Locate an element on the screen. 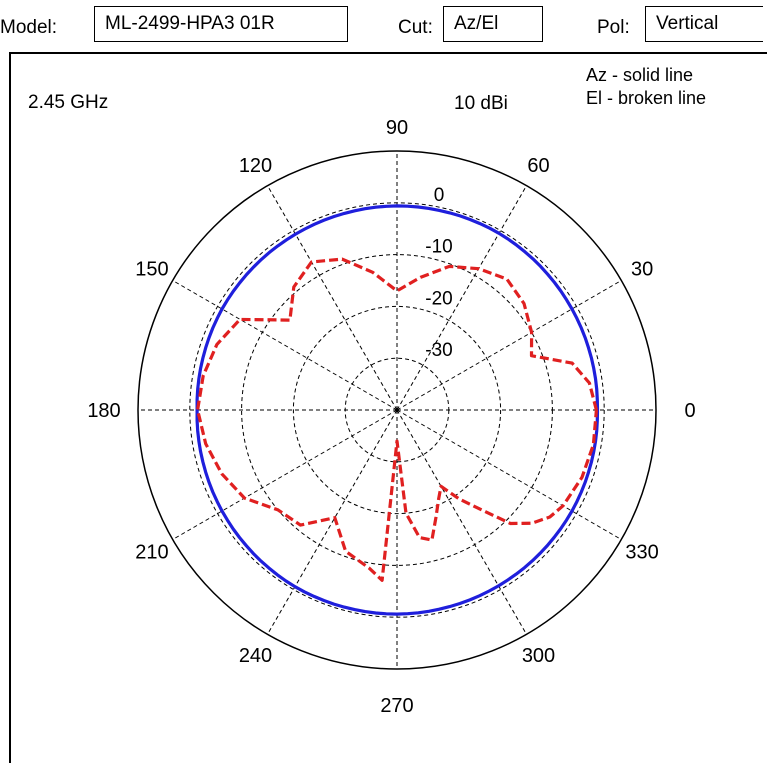 The height and width of the screenshot is (763, 767). angle-tick-label: 330 is located at coordinates (641, 553).